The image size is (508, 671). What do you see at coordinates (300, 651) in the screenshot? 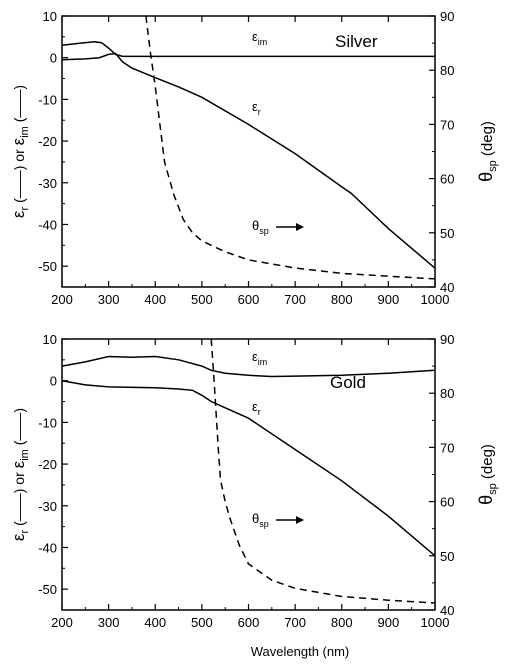
I see `x-axis-label: Wavelength (nm)` at bounding box center [300, 651].